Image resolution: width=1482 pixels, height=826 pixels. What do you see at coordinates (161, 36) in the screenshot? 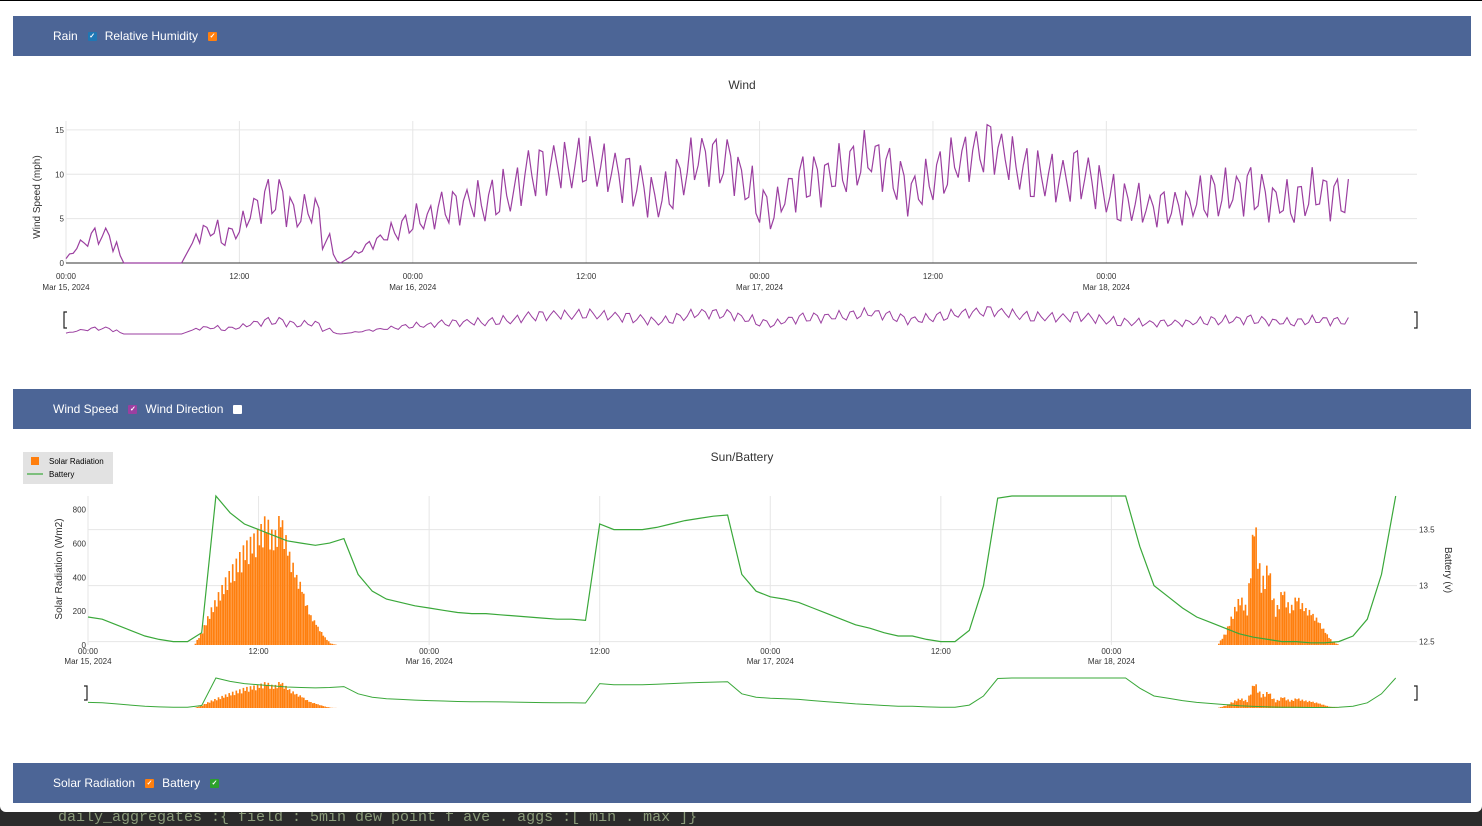
I see `toggle-relative-humidity: Relative Humidity ✓` at bounding box center [161, 36].